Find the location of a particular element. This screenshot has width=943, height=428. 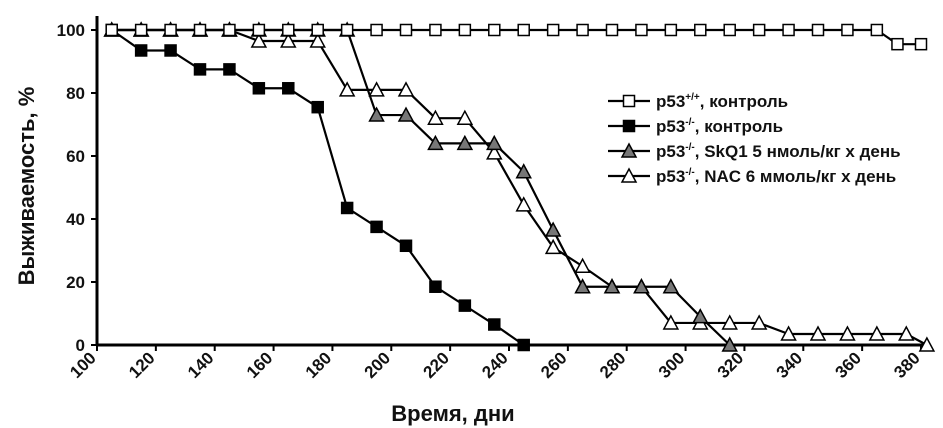

x-axis-title: Время, дни is located at coordinates (452, 413).